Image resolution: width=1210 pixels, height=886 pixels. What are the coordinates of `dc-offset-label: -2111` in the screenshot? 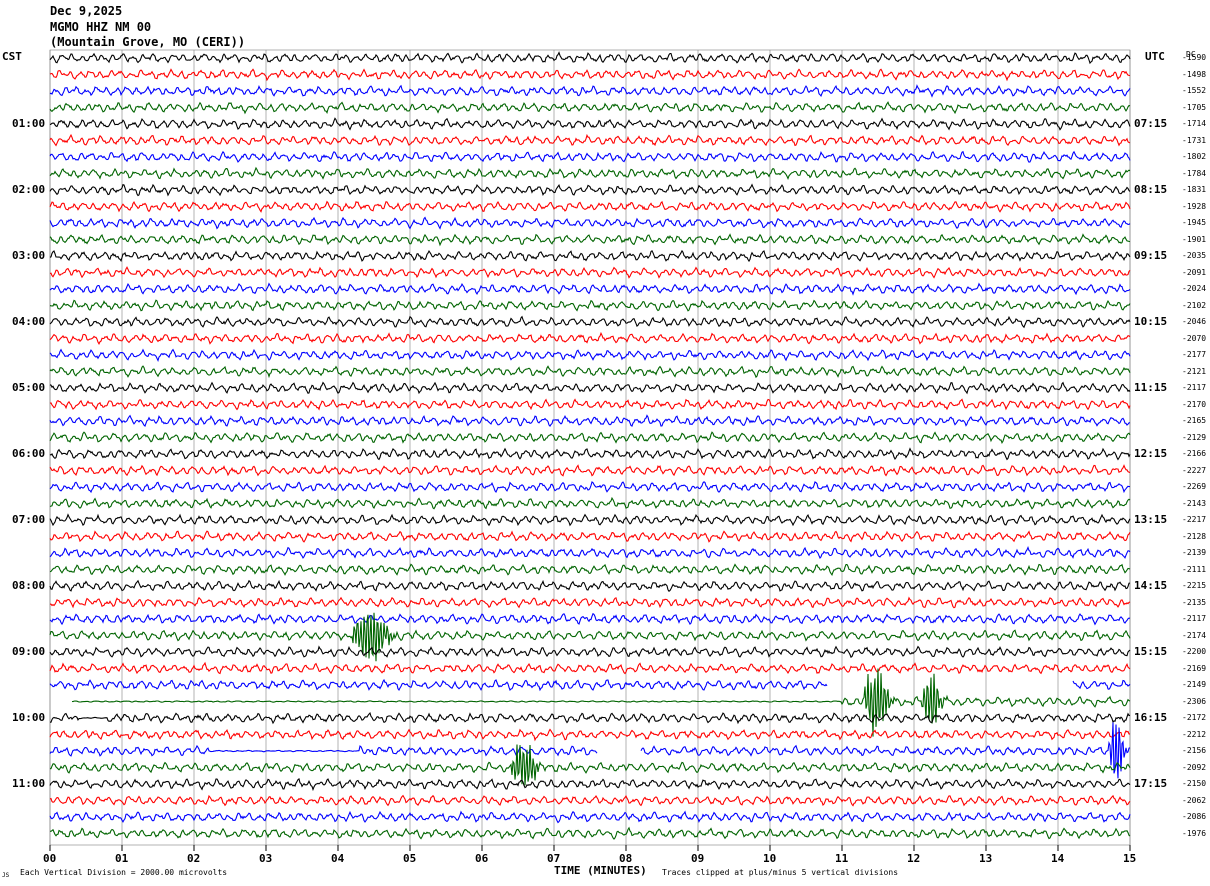 It's located at (1194, 569).